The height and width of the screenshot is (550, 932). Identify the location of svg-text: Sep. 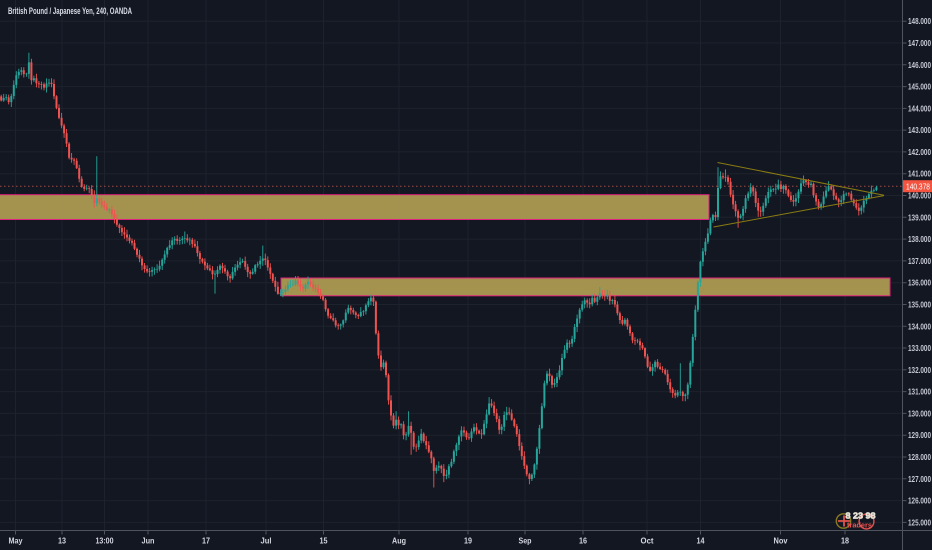
(525, 541).